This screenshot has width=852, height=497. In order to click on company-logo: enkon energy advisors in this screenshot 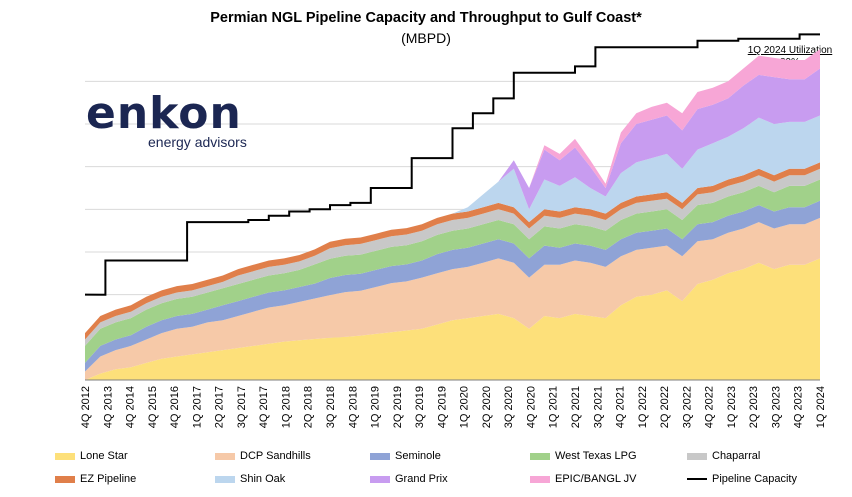, I will do `click(166, 119)`.